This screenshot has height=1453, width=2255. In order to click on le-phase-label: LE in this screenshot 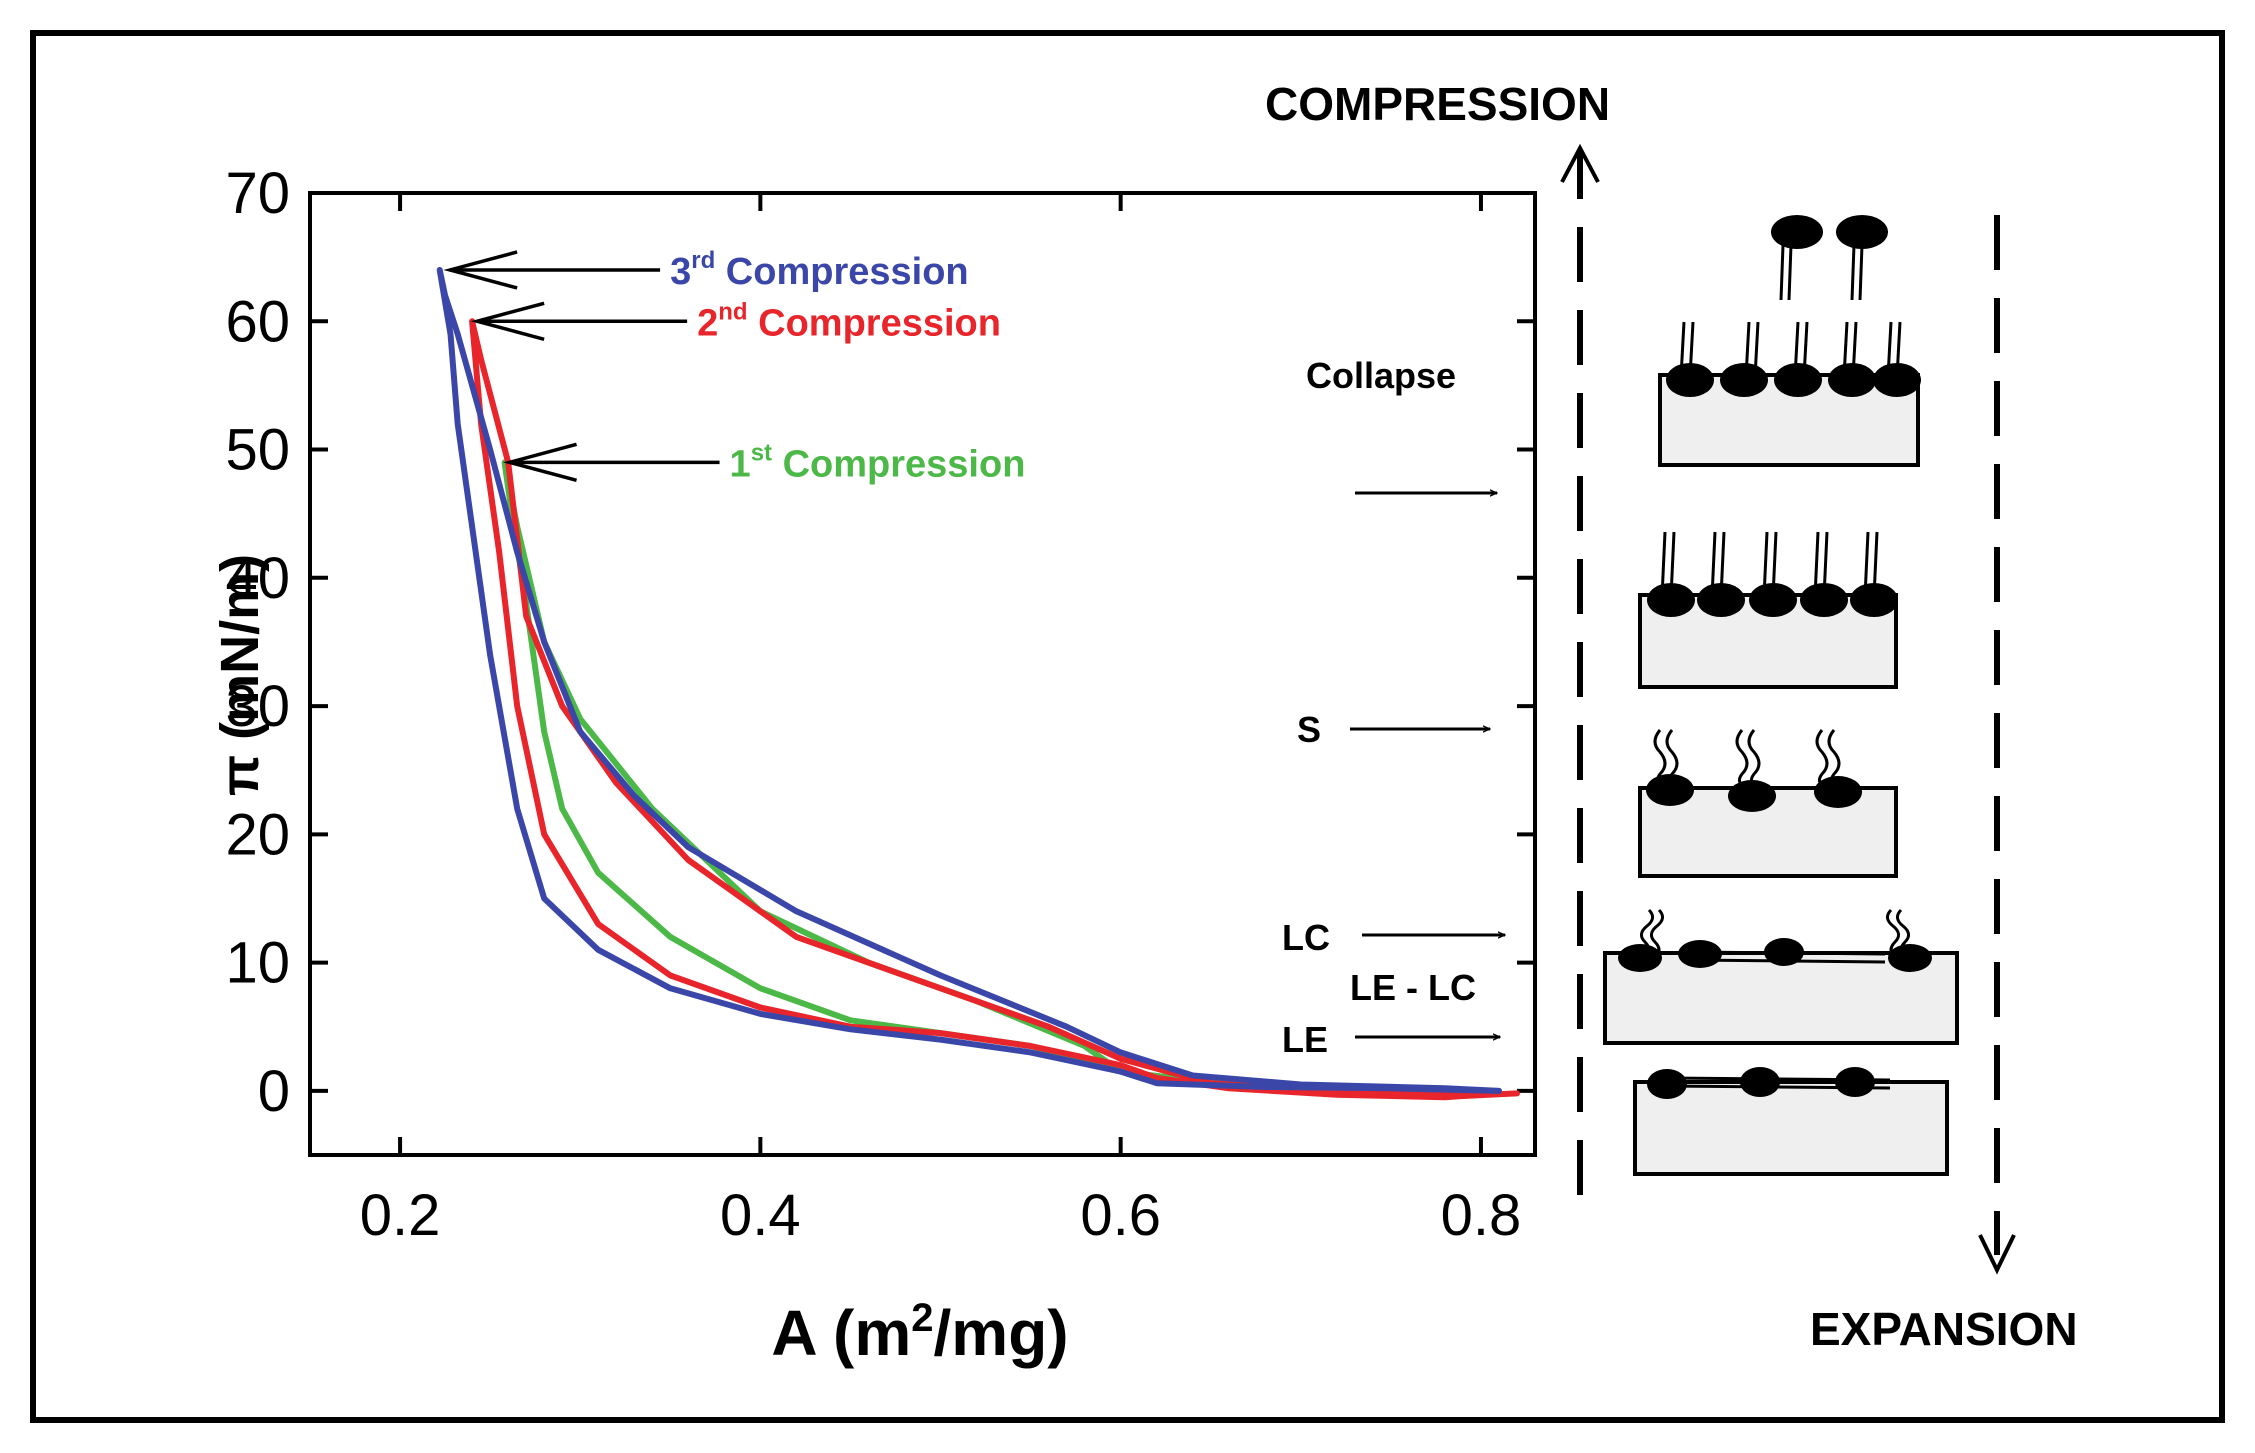, I will do `click(1305, 1039)`.